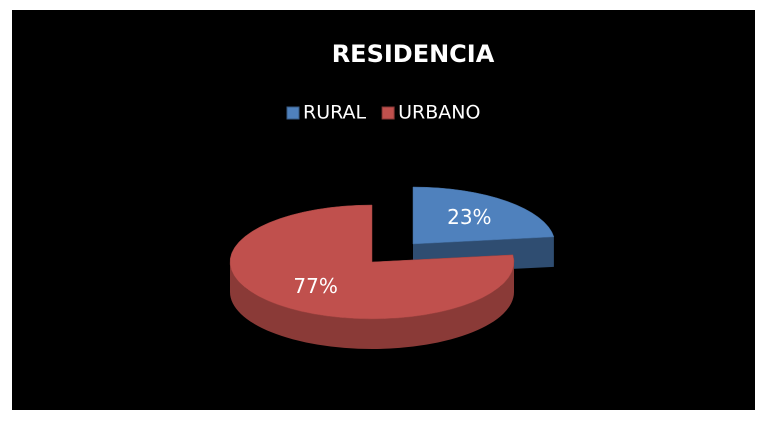 This screenshot has height=425, width=767. I want to click on slice-side, so click(372, 305).